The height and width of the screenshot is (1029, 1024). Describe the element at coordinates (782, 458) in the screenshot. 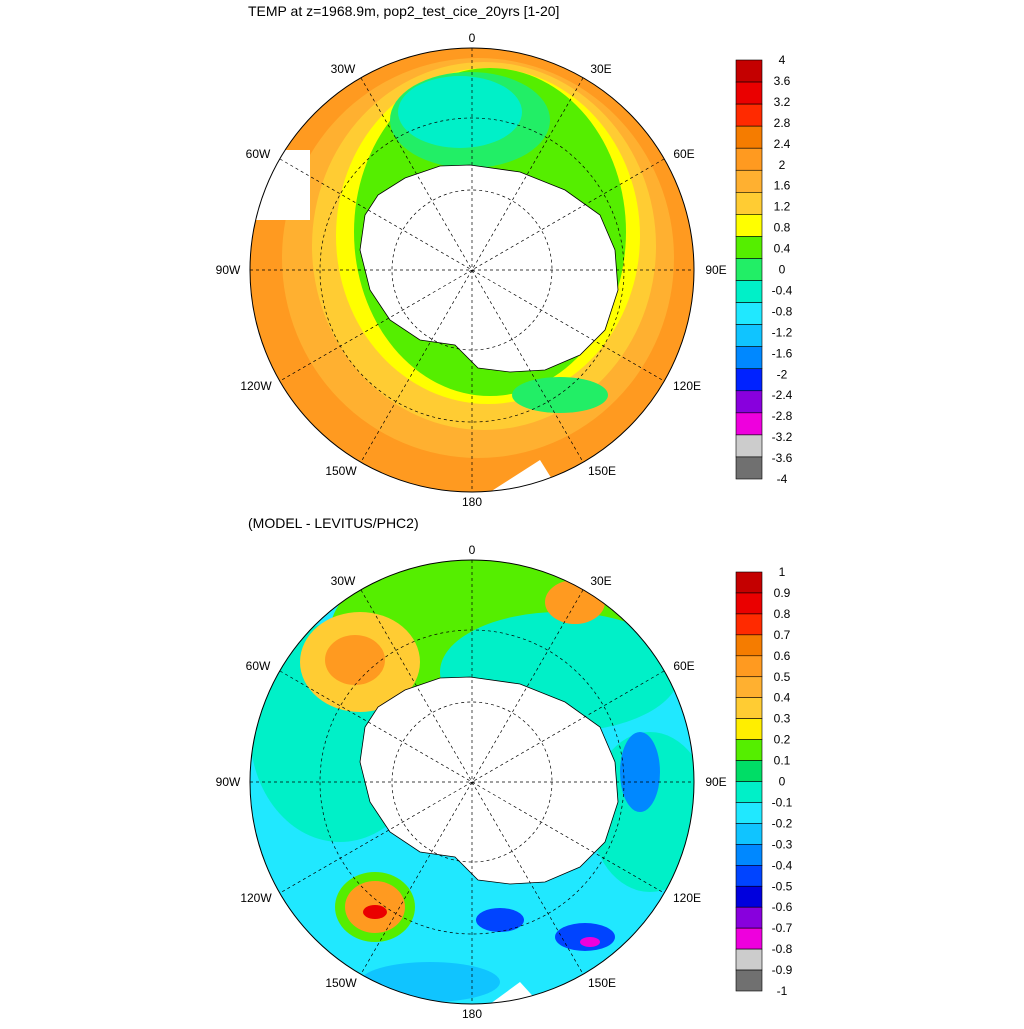

I see `colorbar-label: -3.6` at that location.